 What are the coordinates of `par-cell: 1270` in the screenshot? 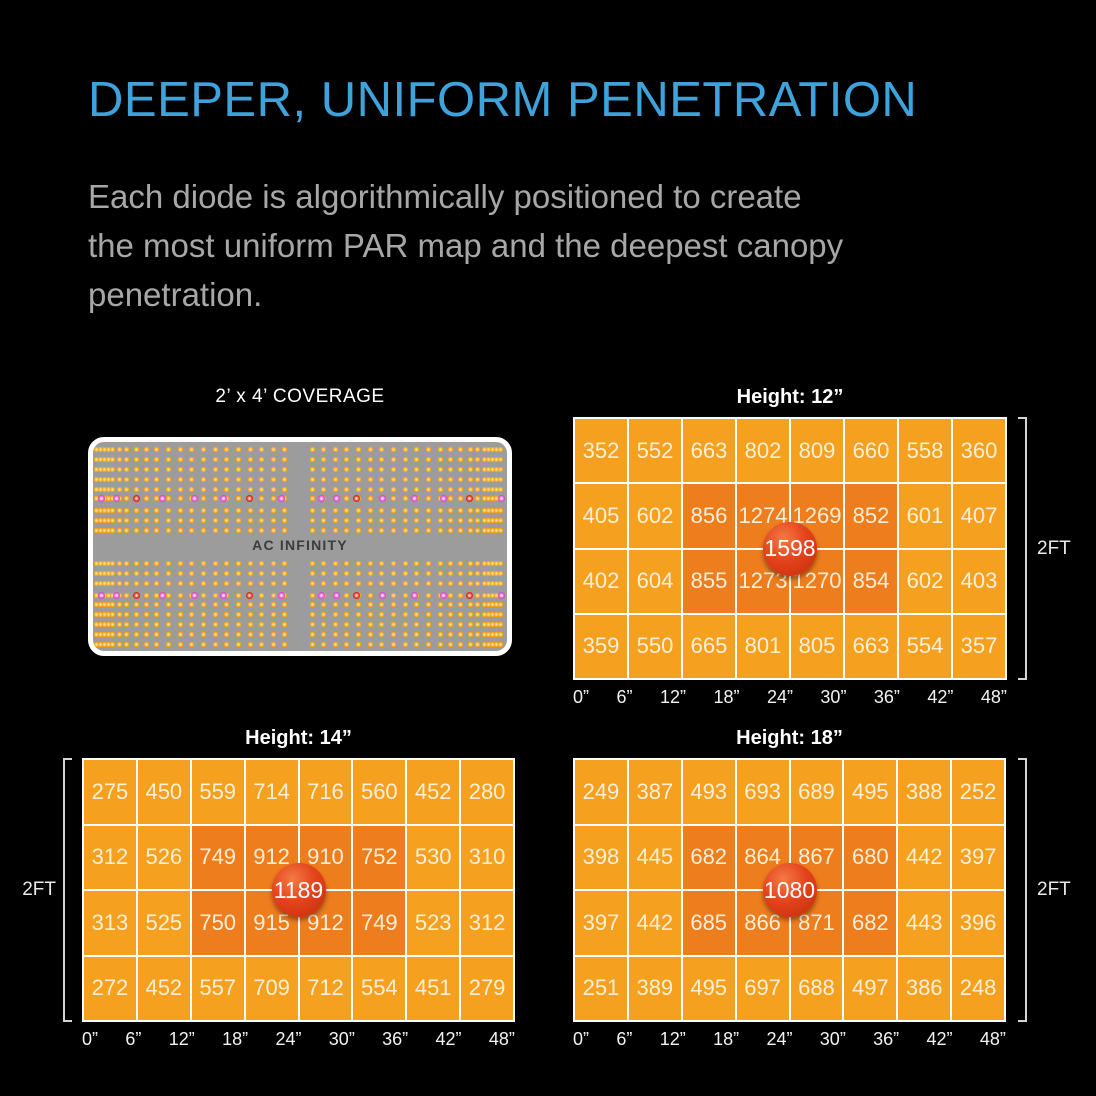 It's located at (817, 581).